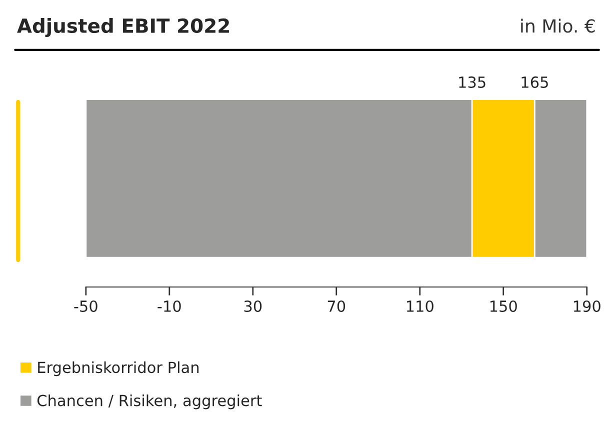  I want to click on x-tick-label: 30, so click(253, 306).